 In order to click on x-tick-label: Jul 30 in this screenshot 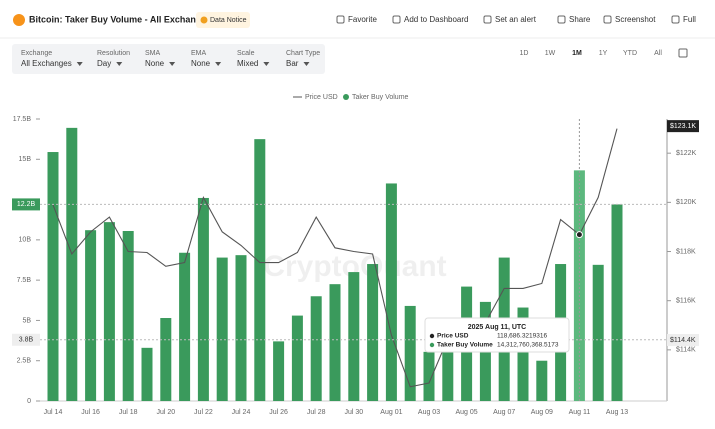, I will do `click(353, 412)`.